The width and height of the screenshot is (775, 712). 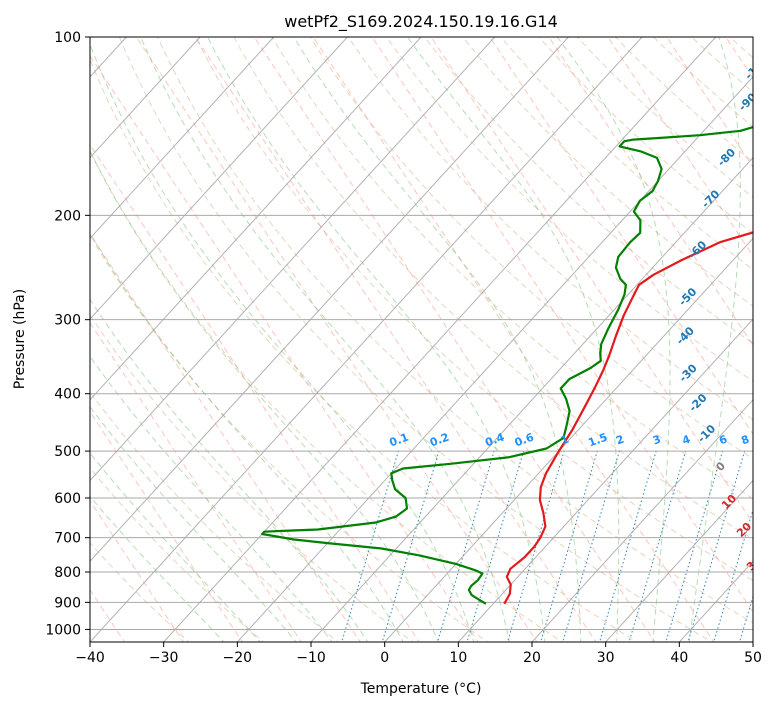 I want to click on x-tick-label: −40, so click(x=90, y=658).